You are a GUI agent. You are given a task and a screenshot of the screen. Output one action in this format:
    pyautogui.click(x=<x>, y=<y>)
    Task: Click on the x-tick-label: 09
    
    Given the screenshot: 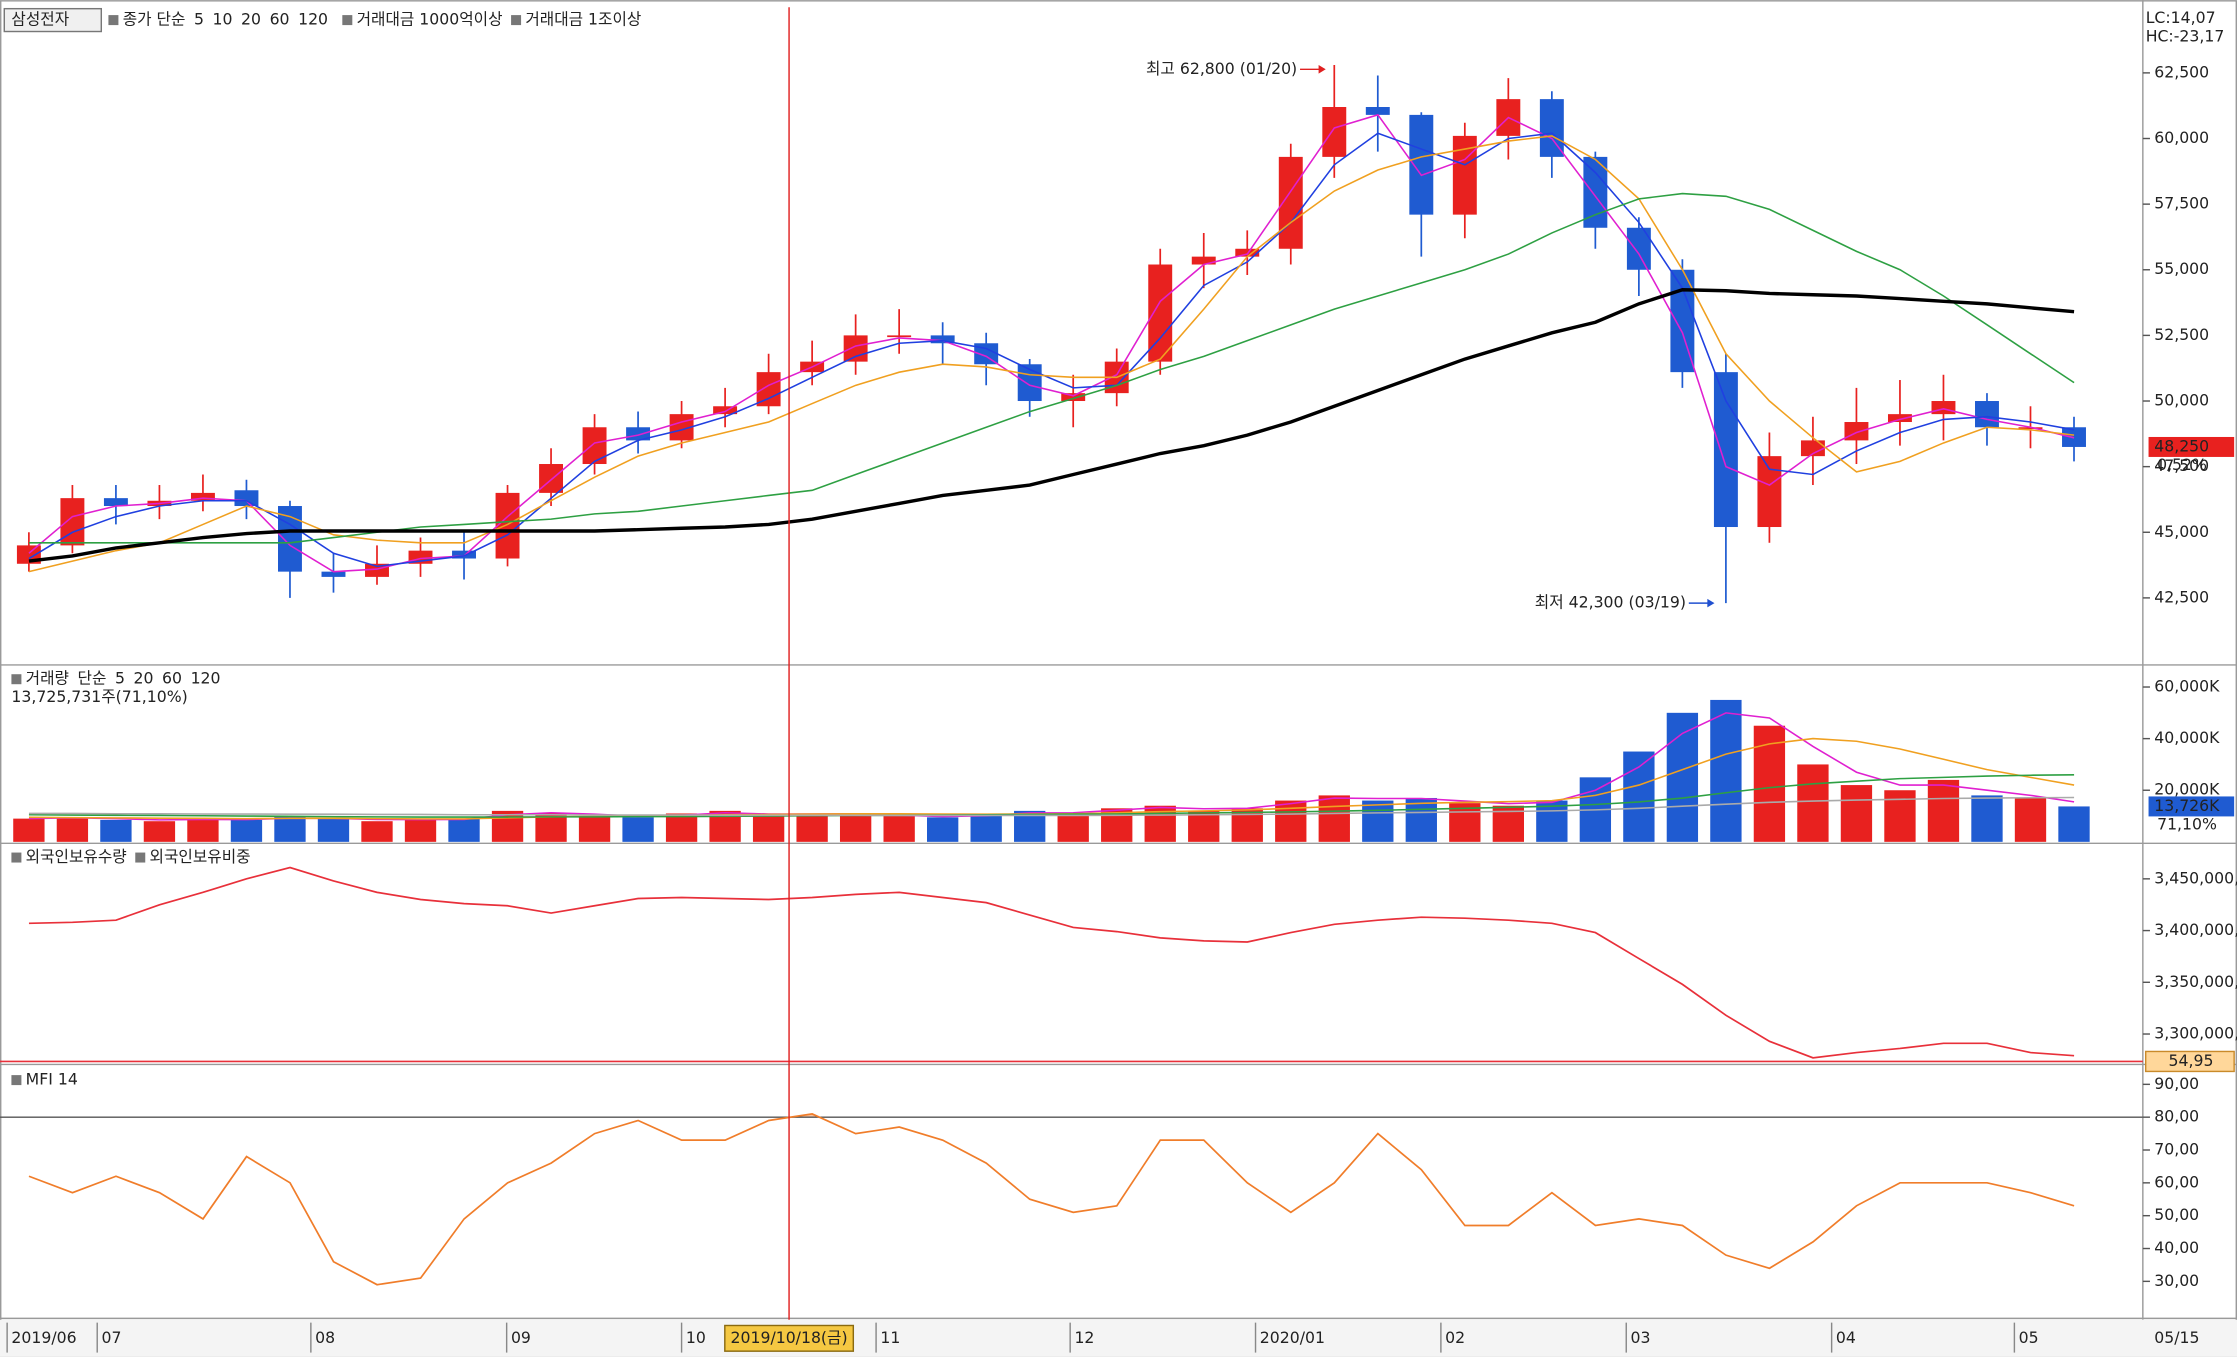 What is the action you would take?
    pyautogui.click(x=521, y=1337)
    